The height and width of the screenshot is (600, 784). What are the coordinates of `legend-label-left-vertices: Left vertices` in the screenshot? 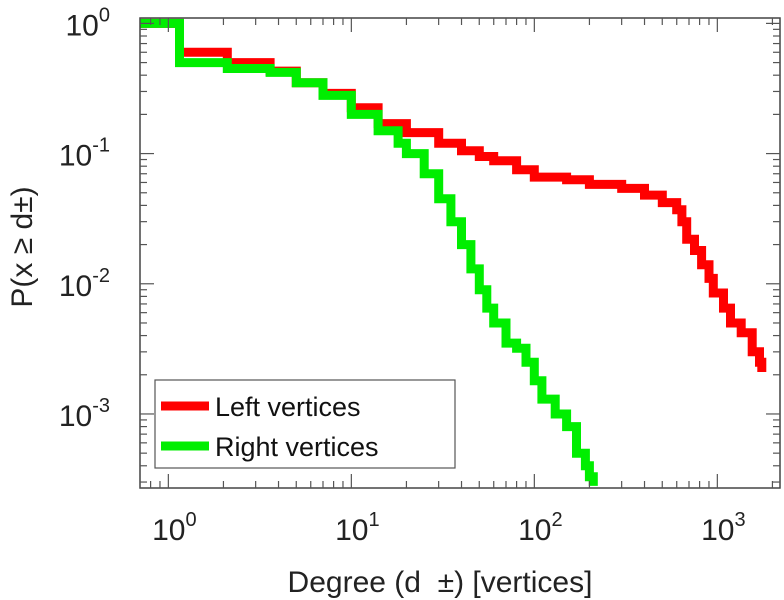 It's located at (288, 407).